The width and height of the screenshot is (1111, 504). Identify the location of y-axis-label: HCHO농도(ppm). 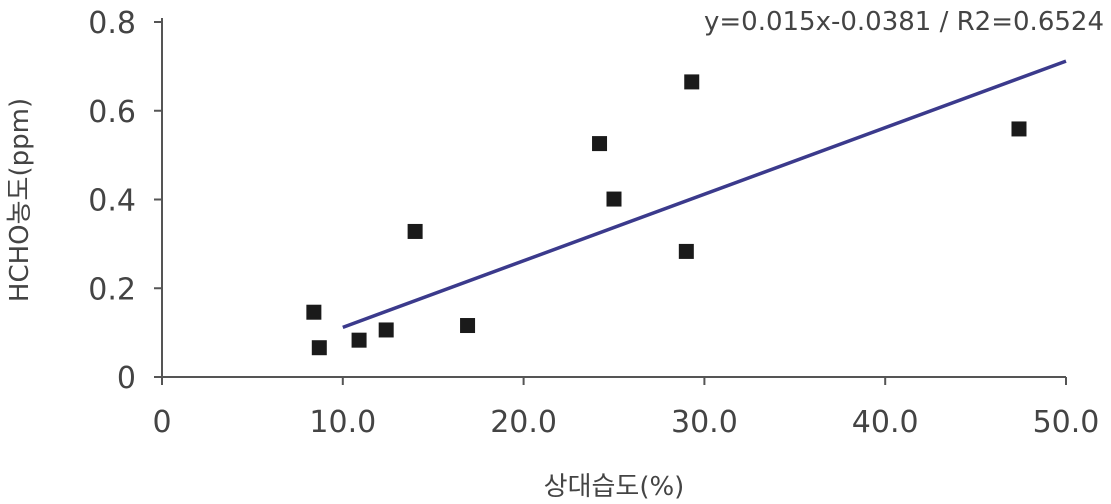
(20, 200).